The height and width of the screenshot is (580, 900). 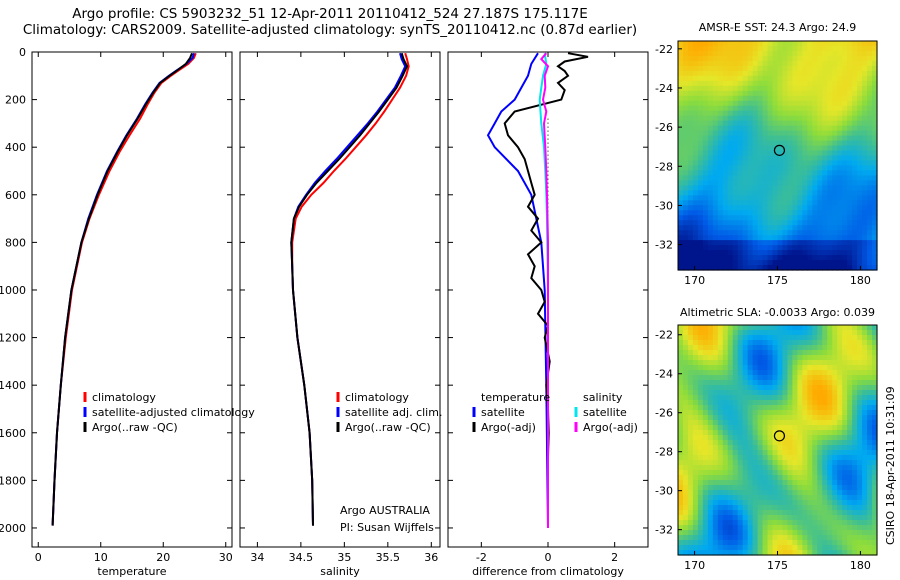 What do you see at coordinates (388, 427) in the screenshot?
I see `legend-salinity-2: Argo(..raw -QC)` at bounding box center [388, 427].